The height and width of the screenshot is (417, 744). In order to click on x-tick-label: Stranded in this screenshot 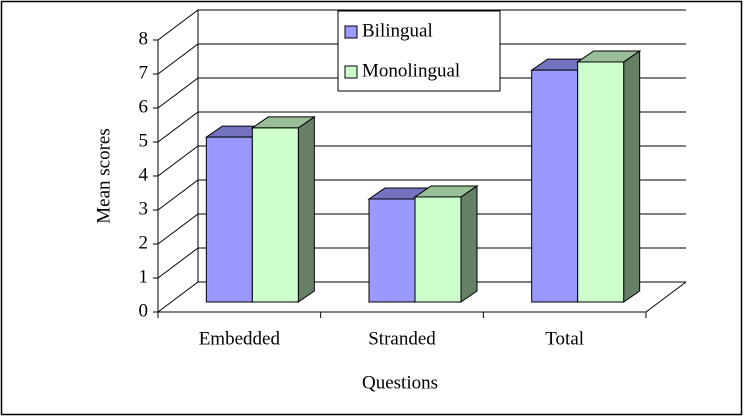, I will do `click(402, 338)`.